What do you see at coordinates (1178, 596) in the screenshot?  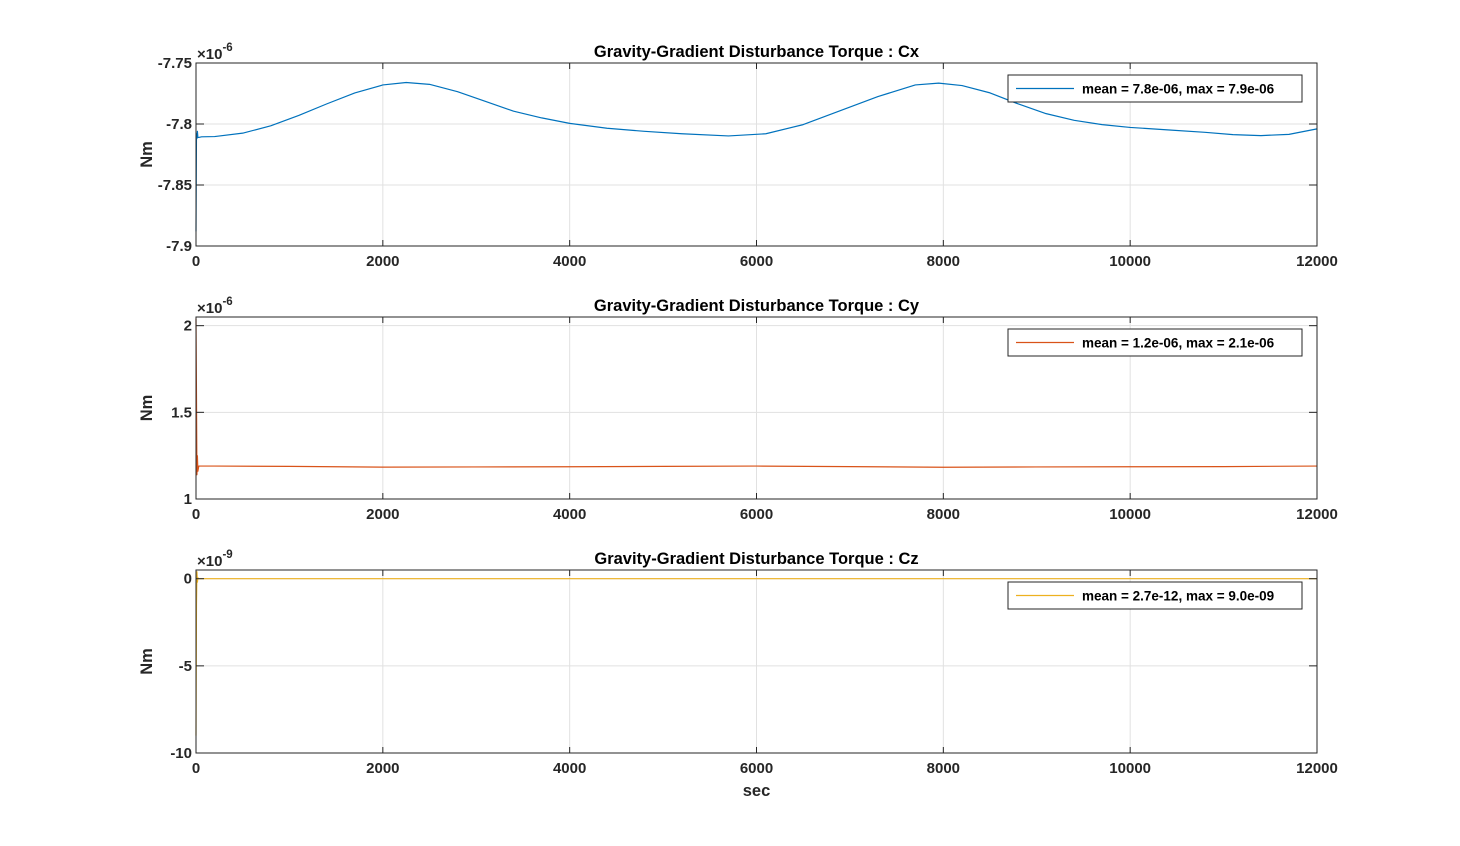 I see `legend-entry-label: mean = 2.7e-12, max = 9.0e-09` at bounding box center [1178, 596].